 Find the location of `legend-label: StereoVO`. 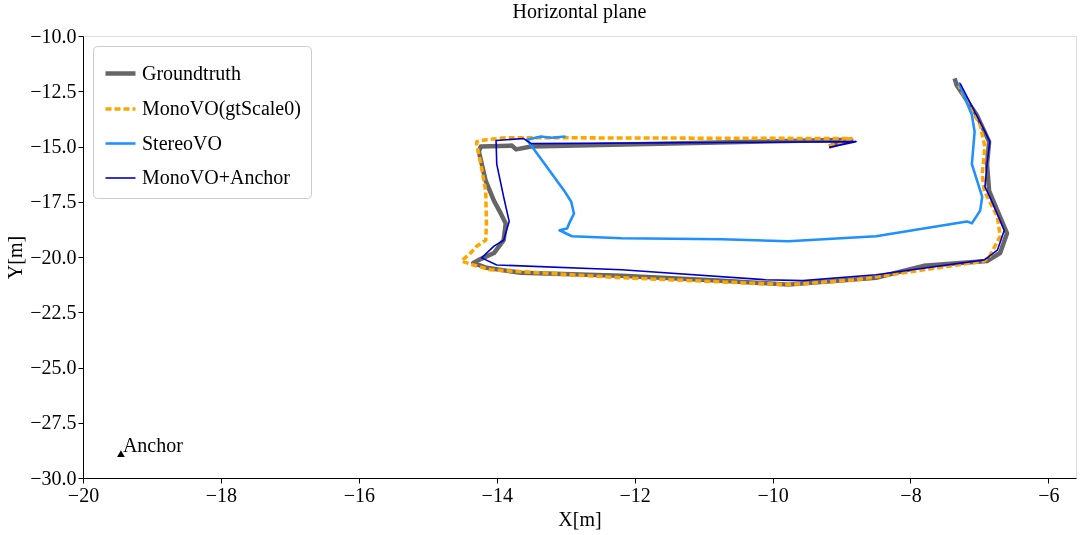

legend-label: StereoVO is located at coordinates (182, 142).